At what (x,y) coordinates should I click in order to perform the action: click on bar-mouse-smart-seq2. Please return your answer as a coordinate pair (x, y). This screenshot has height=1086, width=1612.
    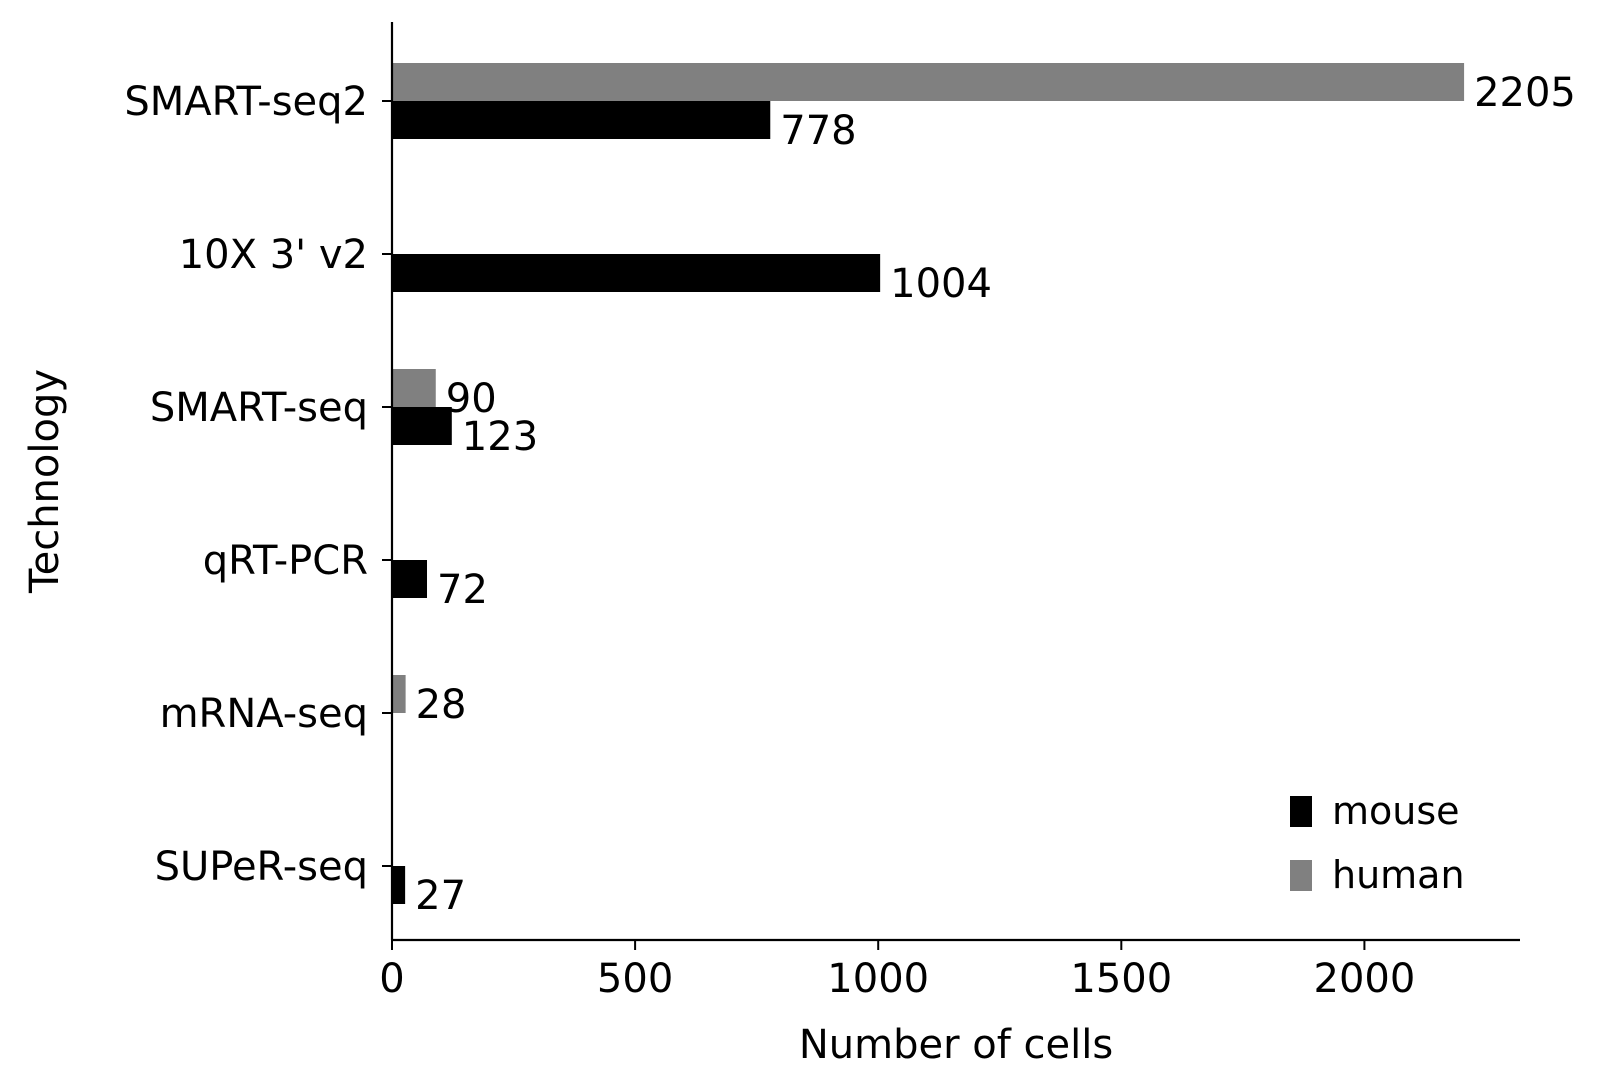
    Looking at the image, I should click on (581, 120).